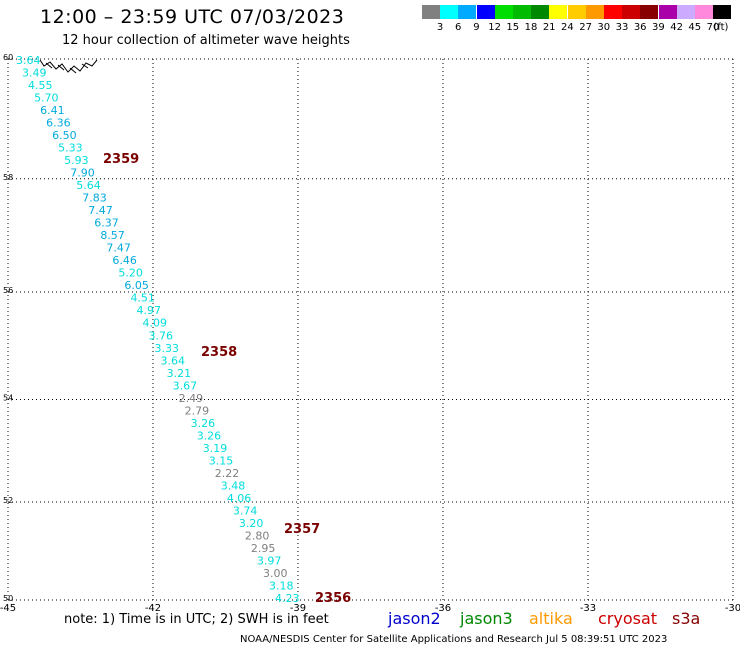 The width and height of the screenshot is (740, 650). I want to click on lon-tick-label: -30, so click(732, 608).